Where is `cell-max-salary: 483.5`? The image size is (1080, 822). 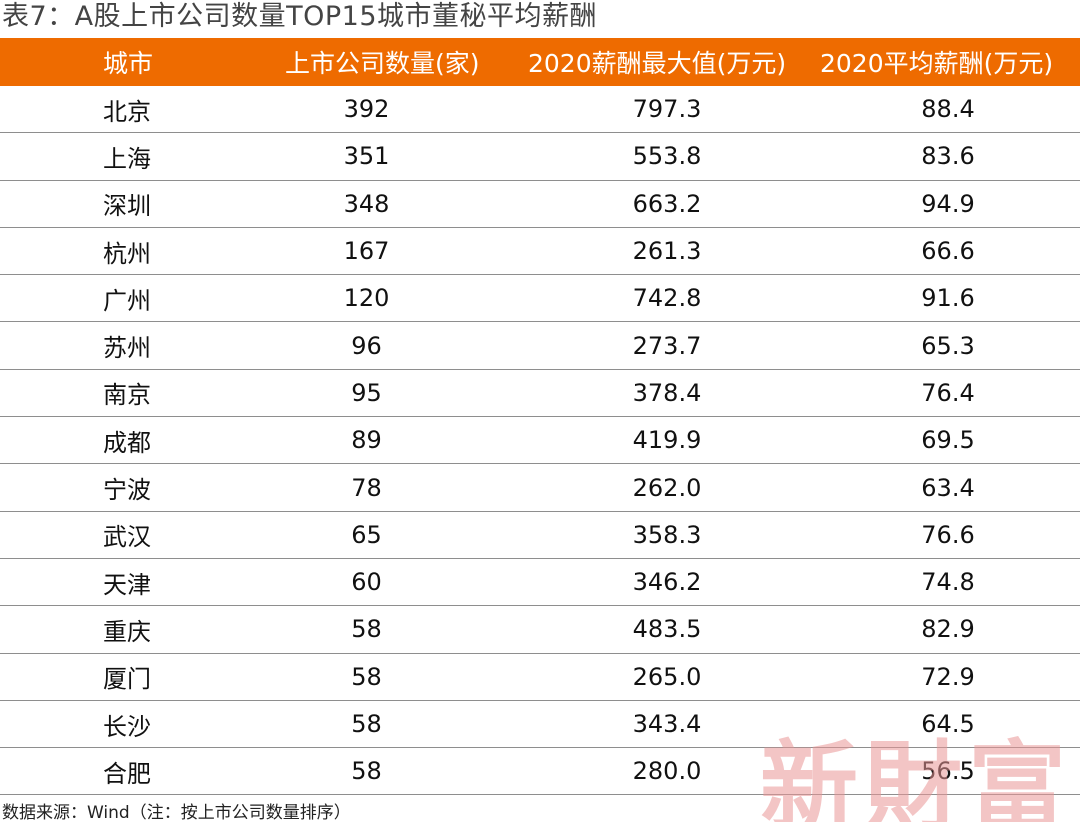 cell-max-salary: 483.5 is located at coordinates (667, 629).